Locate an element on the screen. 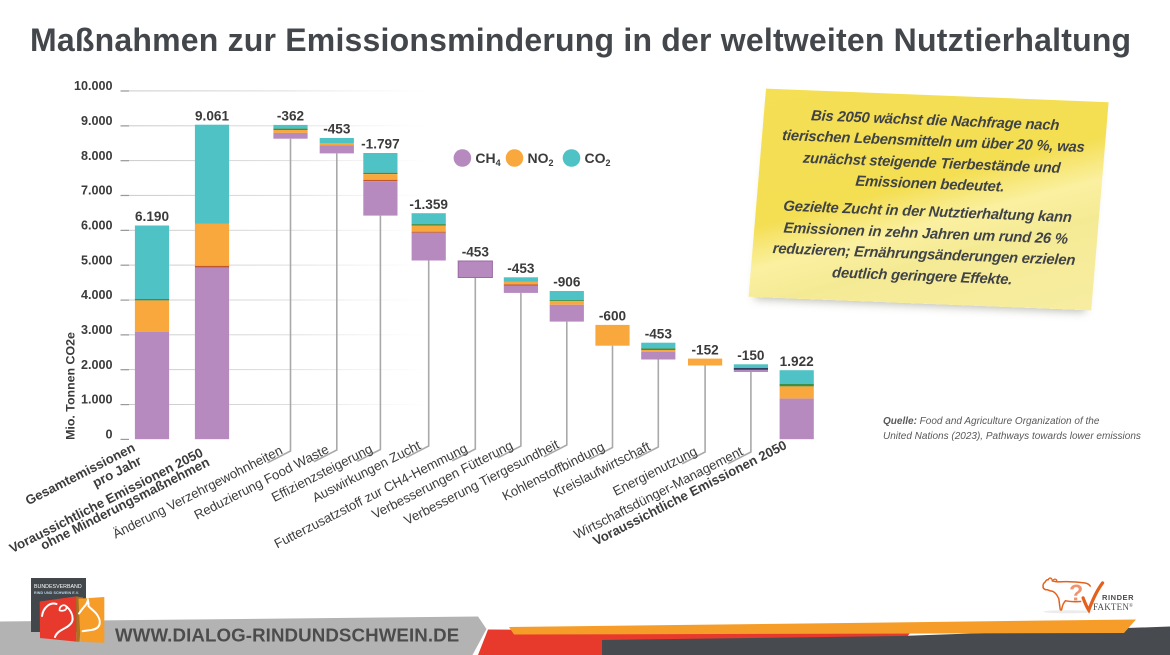 The image size is (1170, 655). svg-text: NO2 is located at coordinates (541, 159).